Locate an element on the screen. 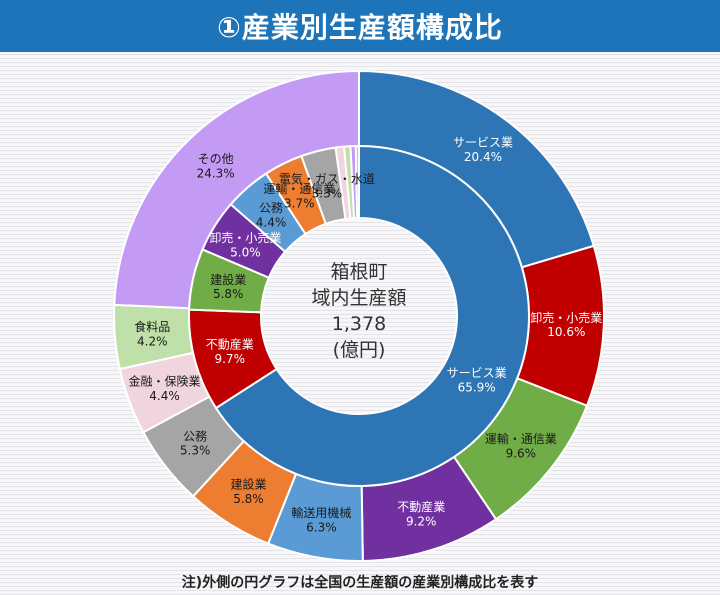 Image resolution: width=720 pixels, height=595 pixels. outer-label-4: 輸送用機械 6.3% is located at coordinates (321, 519).